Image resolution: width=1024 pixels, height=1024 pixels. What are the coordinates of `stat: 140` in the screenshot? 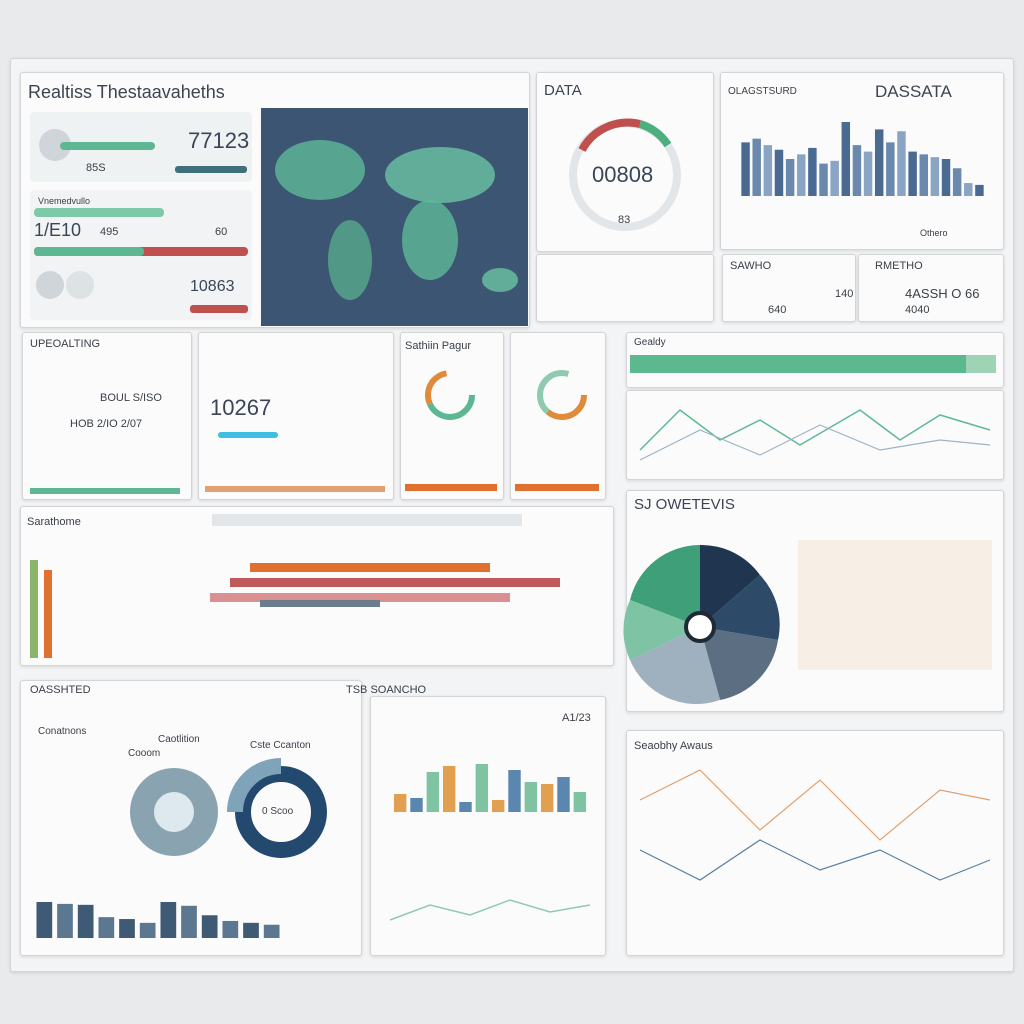 It's located at (844, 294).